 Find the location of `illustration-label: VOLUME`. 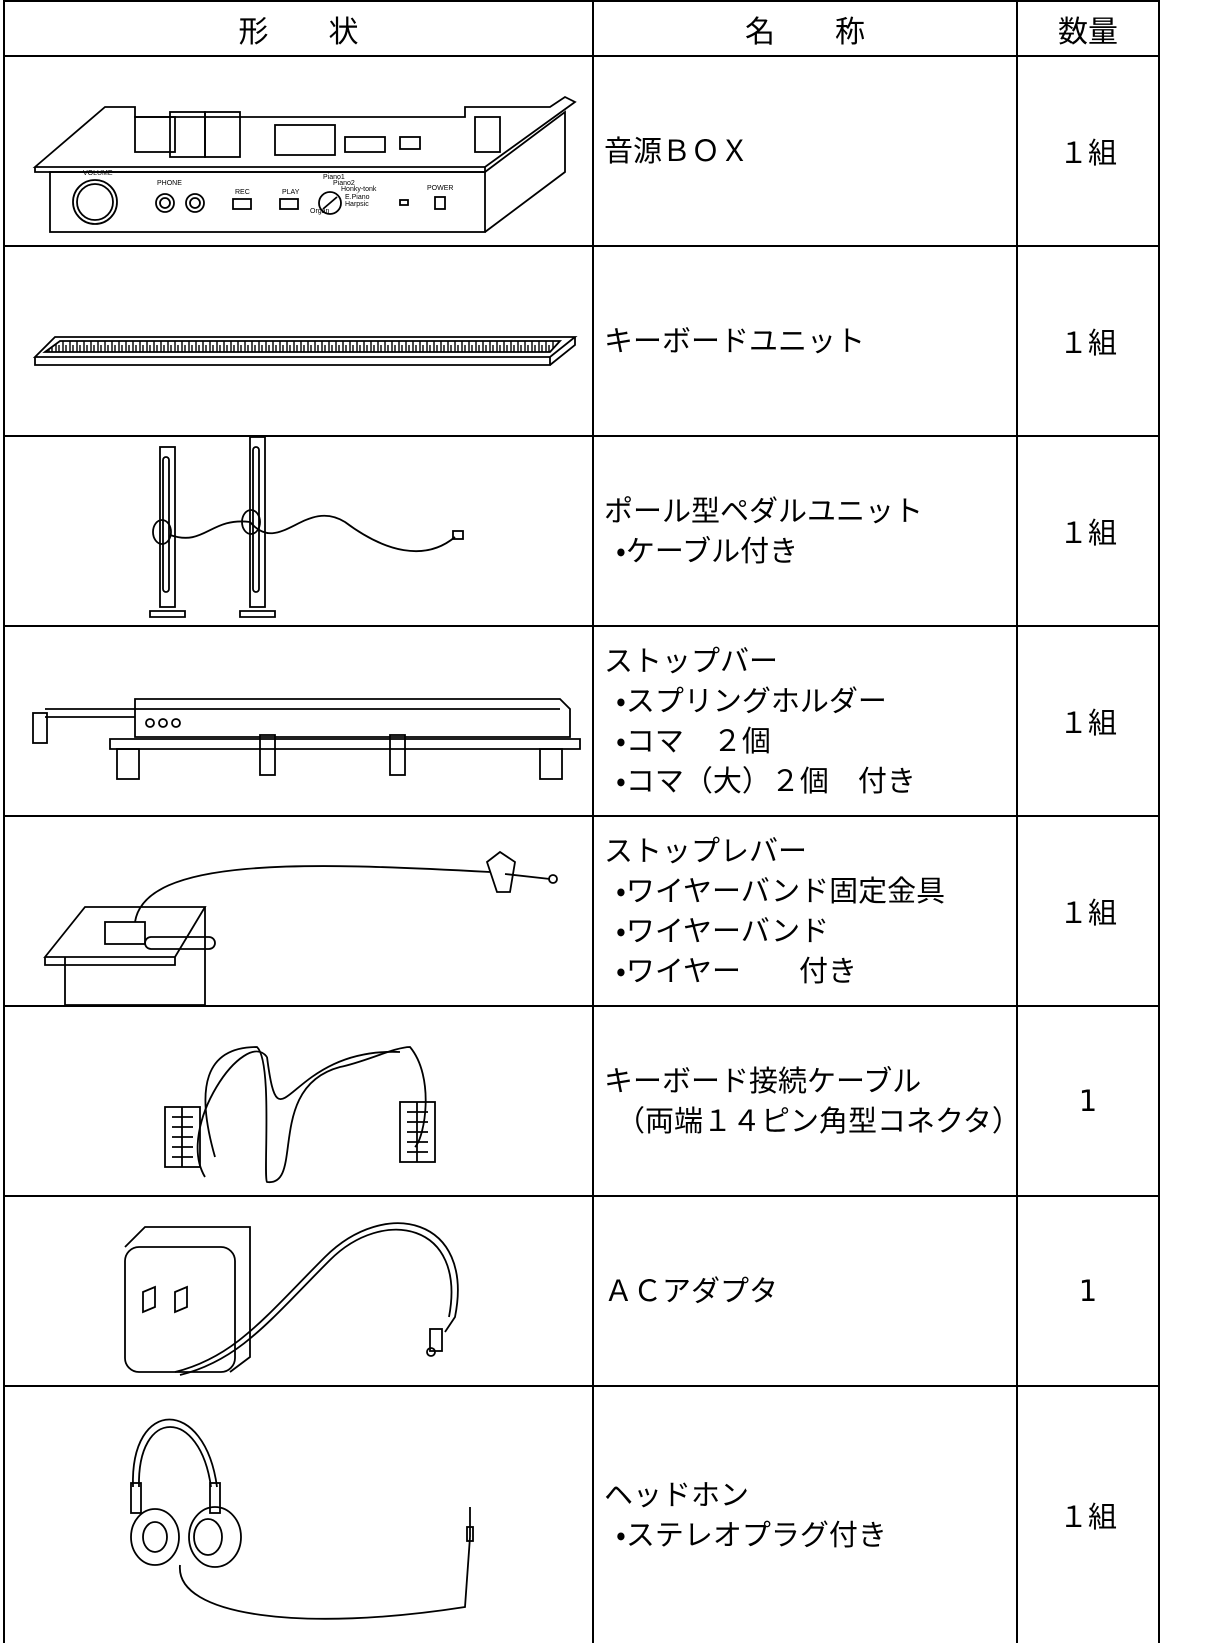

illustration-label: VOLUME is located at coordinates (98, 173).